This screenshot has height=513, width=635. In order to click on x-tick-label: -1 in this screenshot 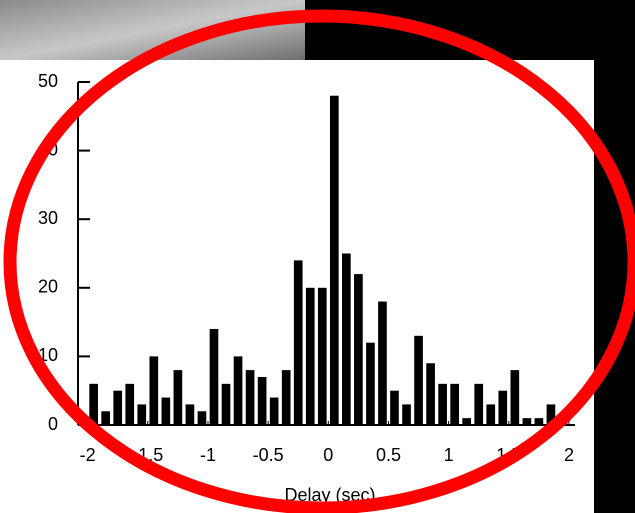, I will do `click(208, 455)`.